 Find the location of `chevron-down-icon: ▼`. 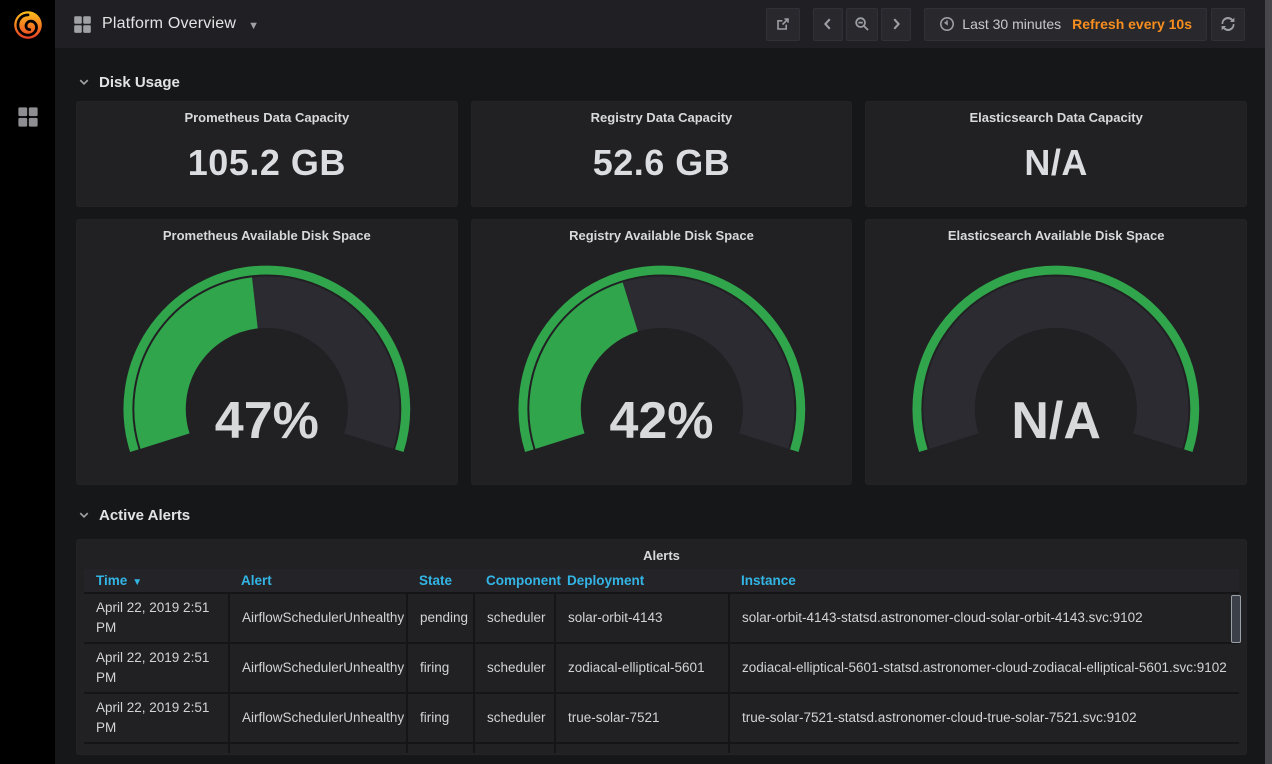

chevron-down-icon: ▼ is located at coordinates (253, 25).